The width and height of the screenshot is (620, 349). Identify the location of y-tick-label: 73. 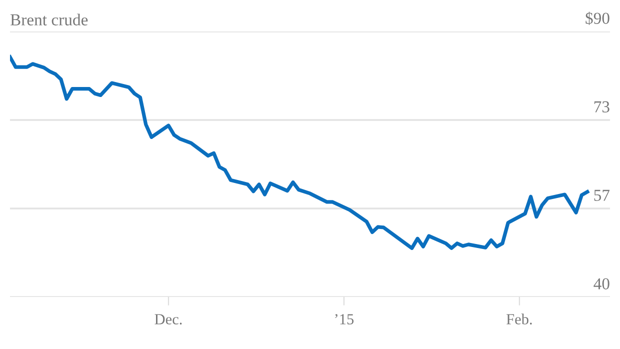
(602, 106).